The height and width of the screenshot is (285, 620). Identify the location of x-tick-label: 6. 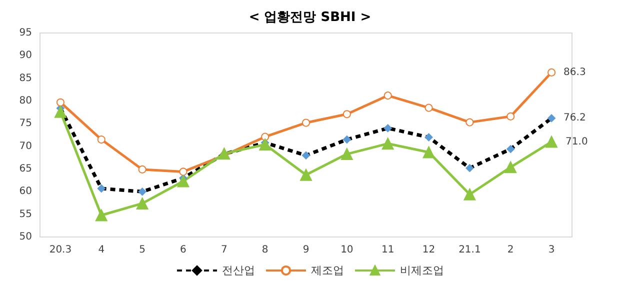
(183, 250).